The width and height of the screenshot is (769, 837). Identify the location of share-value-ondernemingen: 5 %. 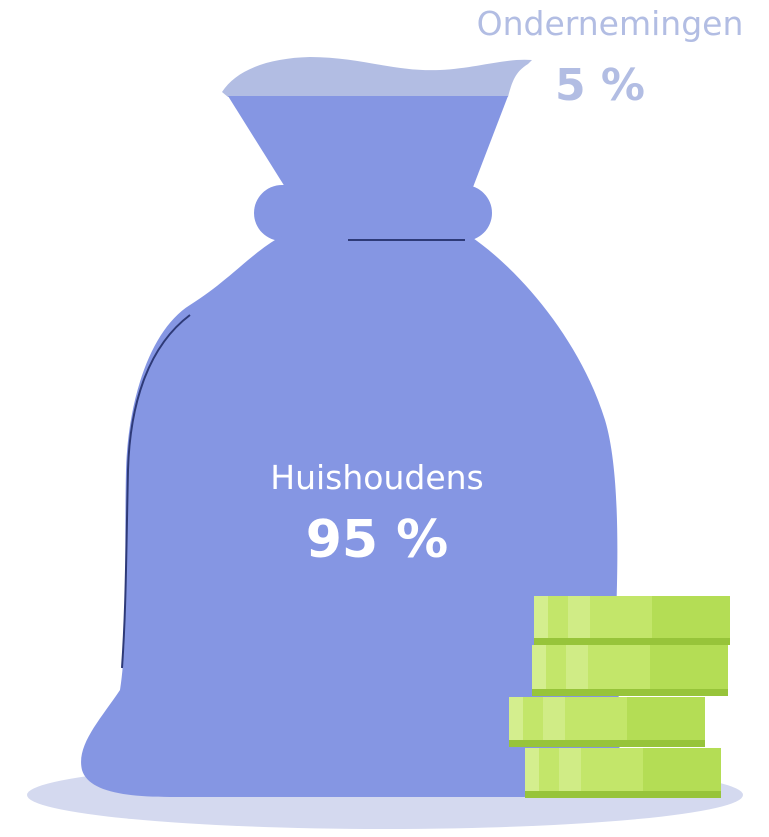
(600, 85).